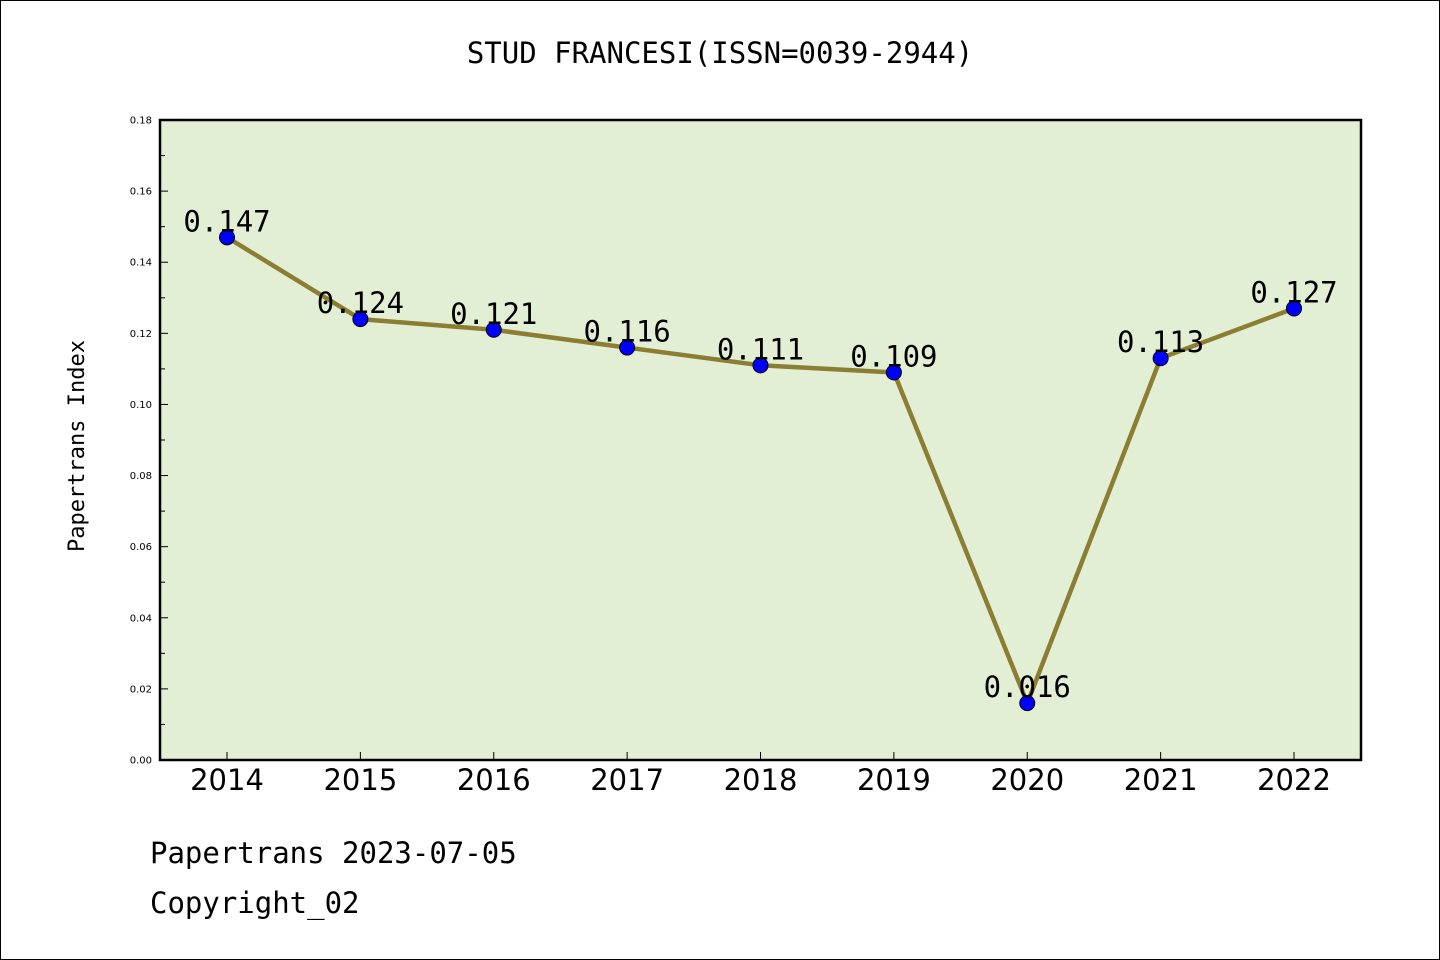 The image size is (1440, 960). Describe the element at coordinates (141, 121) in the screenshot. I see `y-tick-label: 0.18` at that location.